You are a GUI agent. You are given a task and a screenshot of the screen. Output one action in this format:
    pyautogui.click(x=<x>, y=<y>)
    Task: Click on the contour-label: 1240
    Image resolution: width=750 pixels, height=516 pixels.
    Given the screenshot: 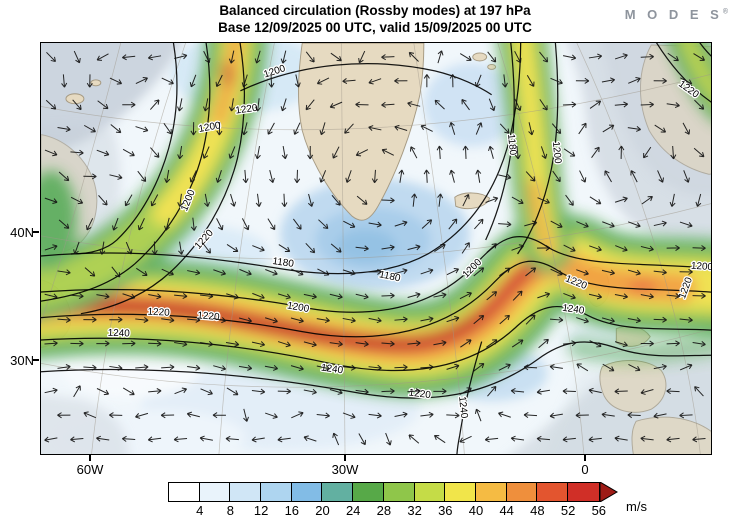 What is the action you would take?
    pyautogui.click(x=463, y=407)
    